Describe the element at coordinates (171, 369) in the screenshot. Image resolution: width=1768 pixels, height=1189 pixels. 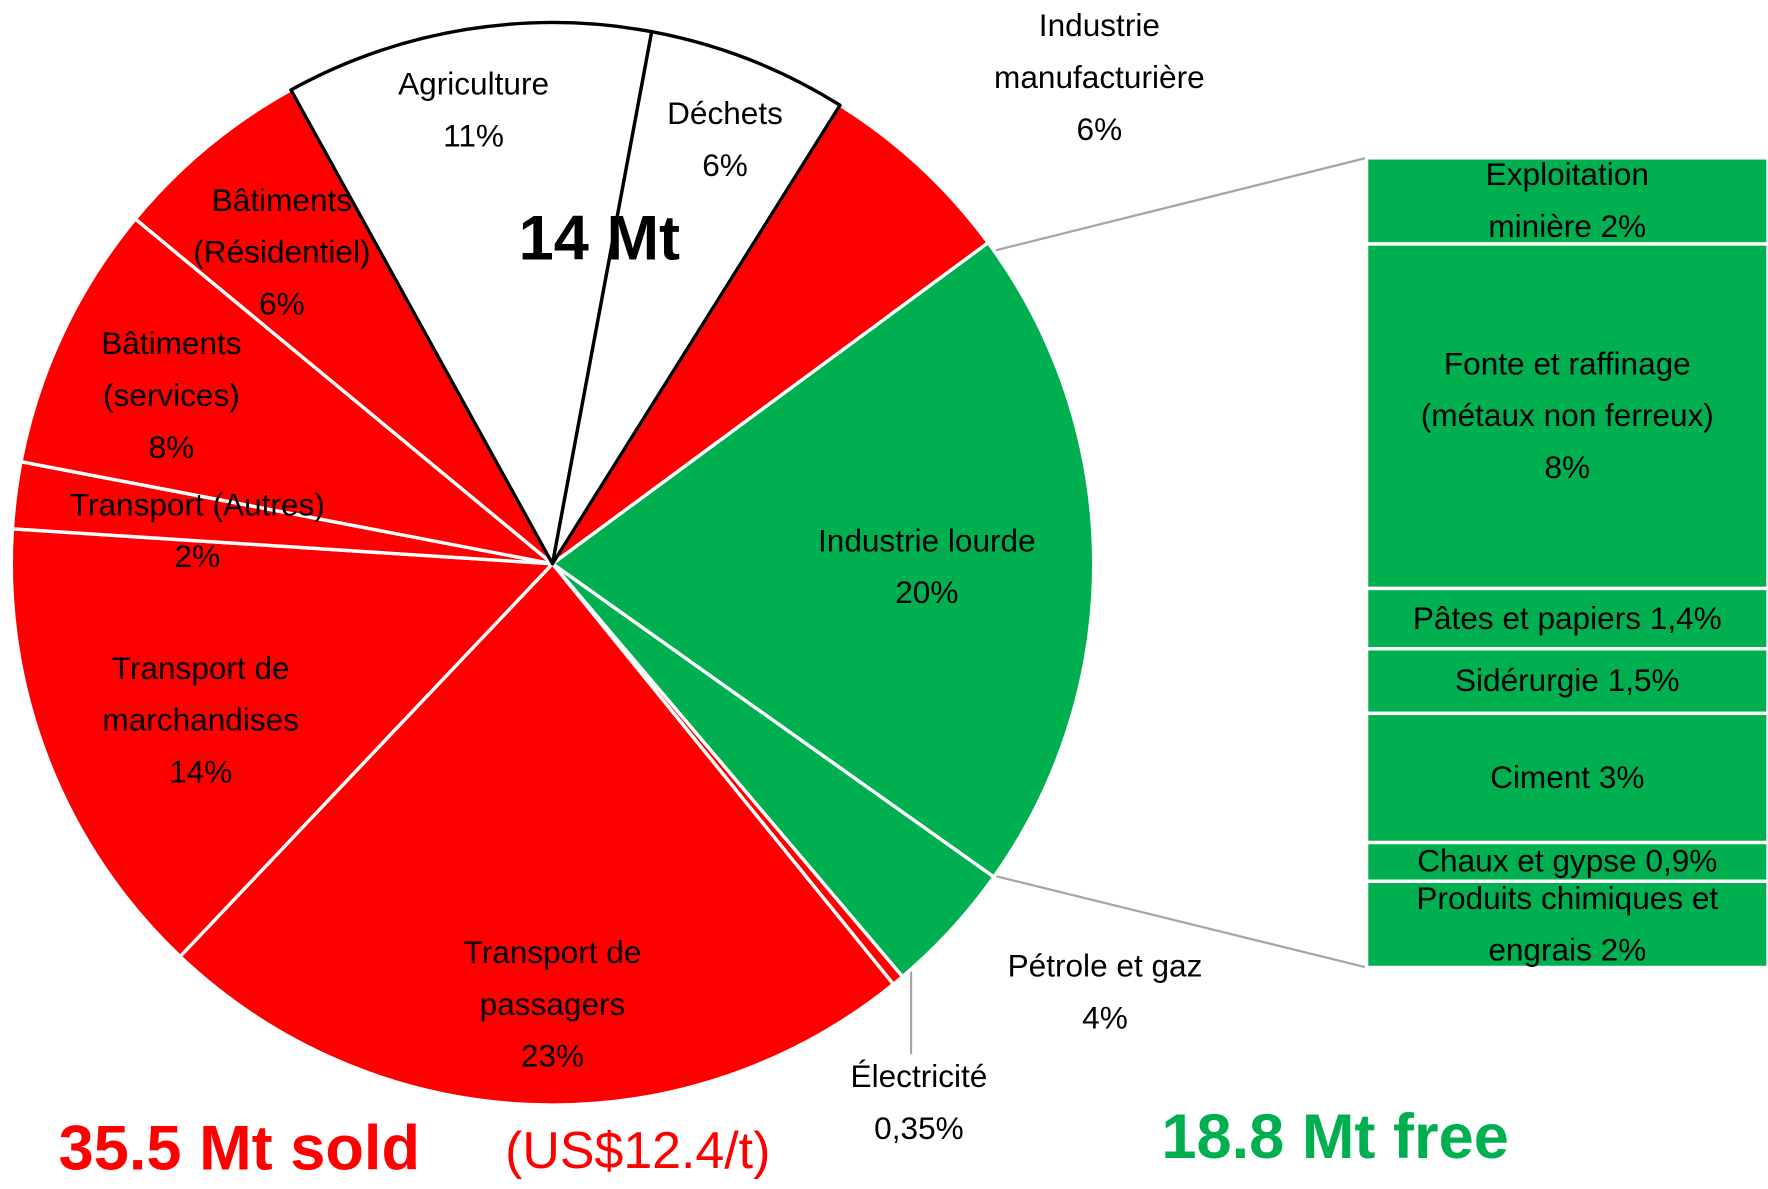
I see `slice-category: Bâtiments (services)` at that location.